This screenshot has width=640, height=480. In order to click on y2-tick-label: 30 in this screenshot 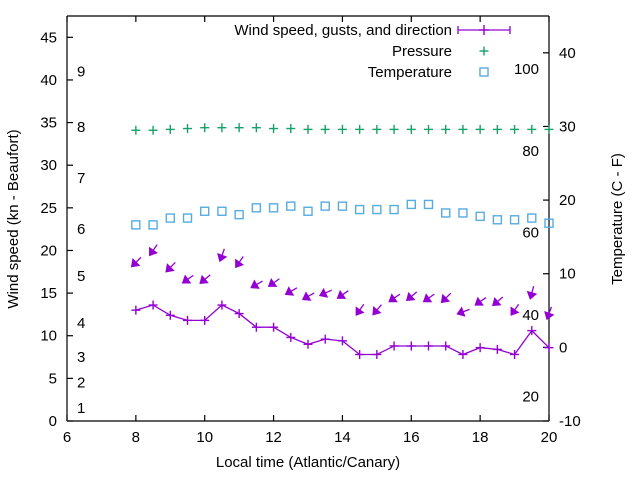, I will do `click(567, 126)`.